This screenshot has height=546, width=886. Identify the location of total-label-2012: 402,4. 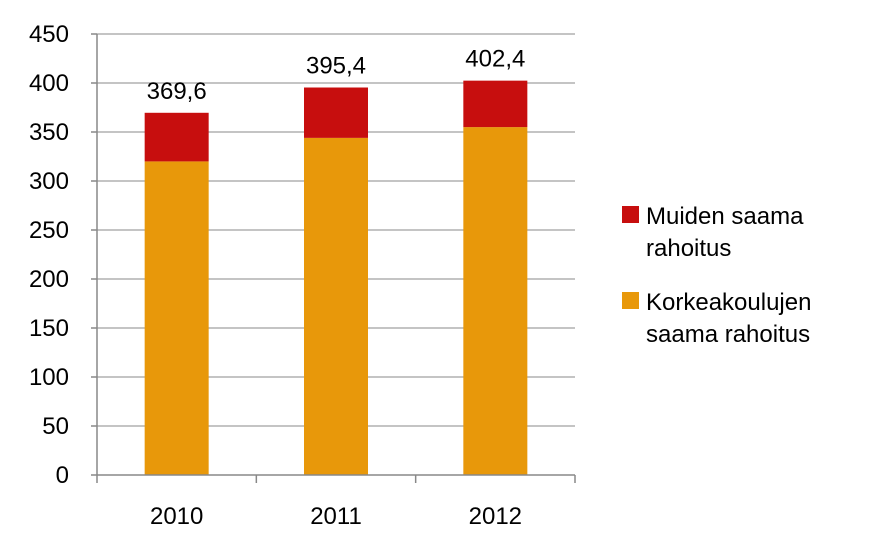
(495, 59).